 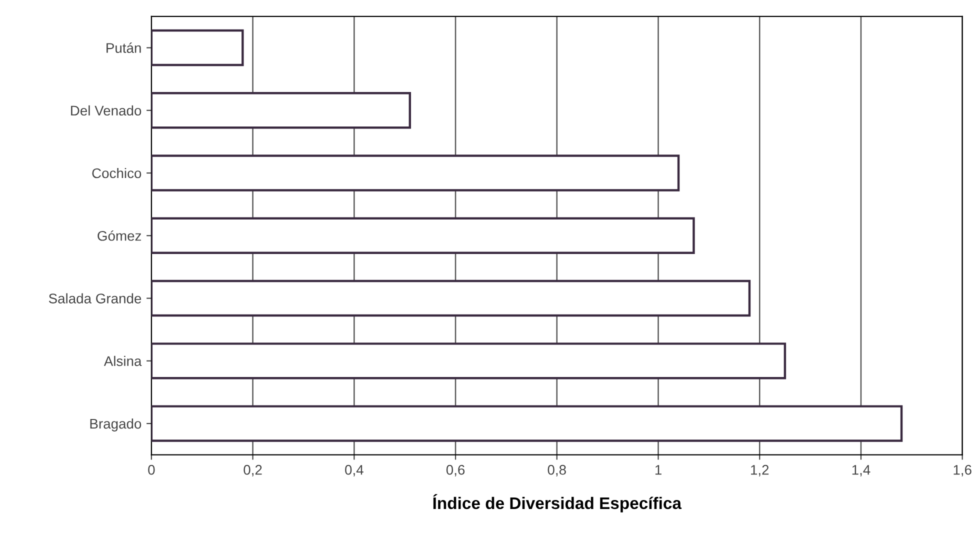 What do you see at coordinates (760, 470) in the screenshot?
I see `x-tick-label: 1,2` at bounding box center [760, 470].